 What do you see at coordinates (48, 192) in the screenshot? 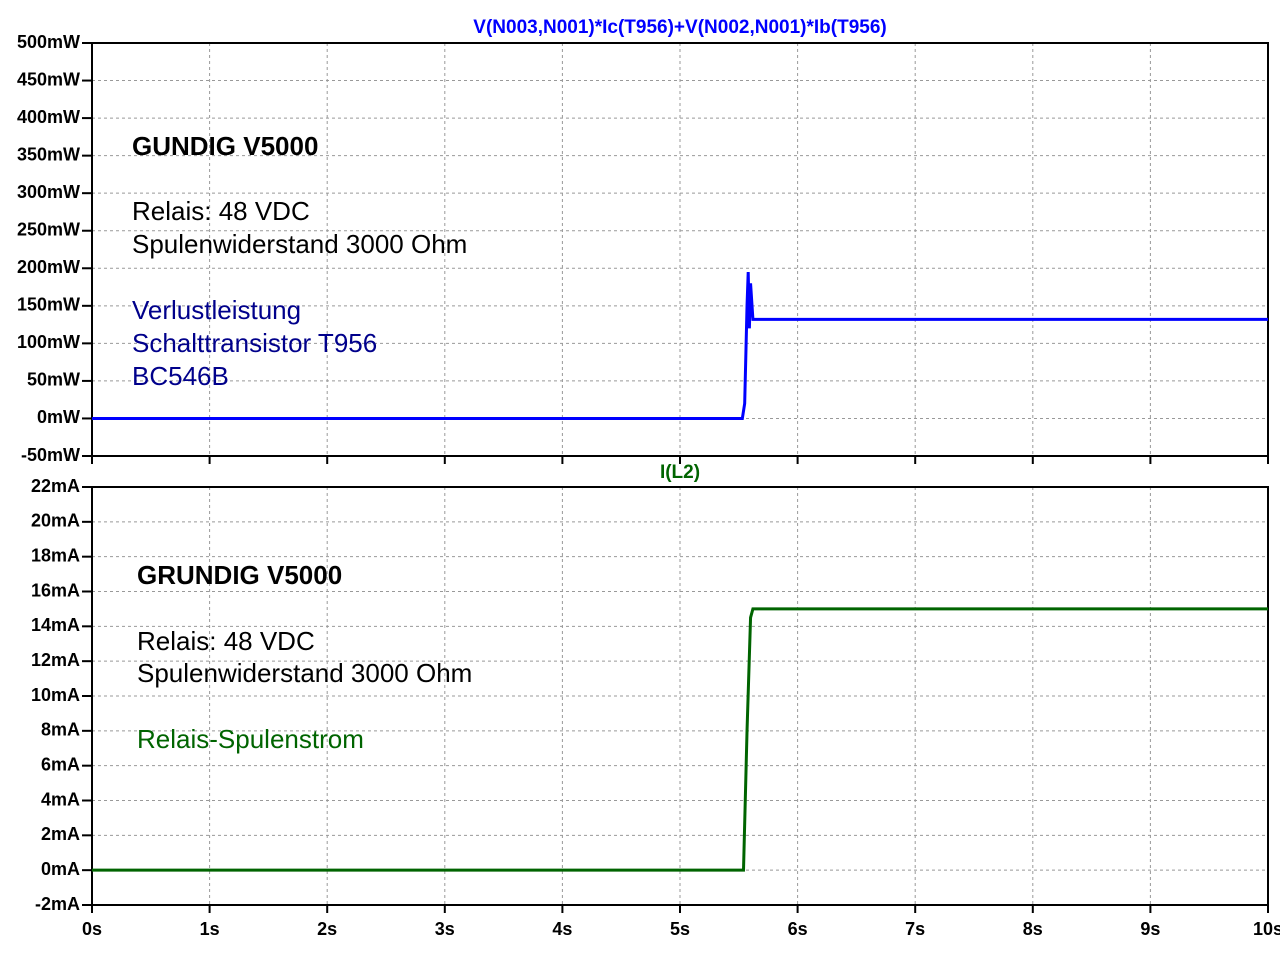
I see `y-tick-label: 300mW` at bounding box center [48, 192].